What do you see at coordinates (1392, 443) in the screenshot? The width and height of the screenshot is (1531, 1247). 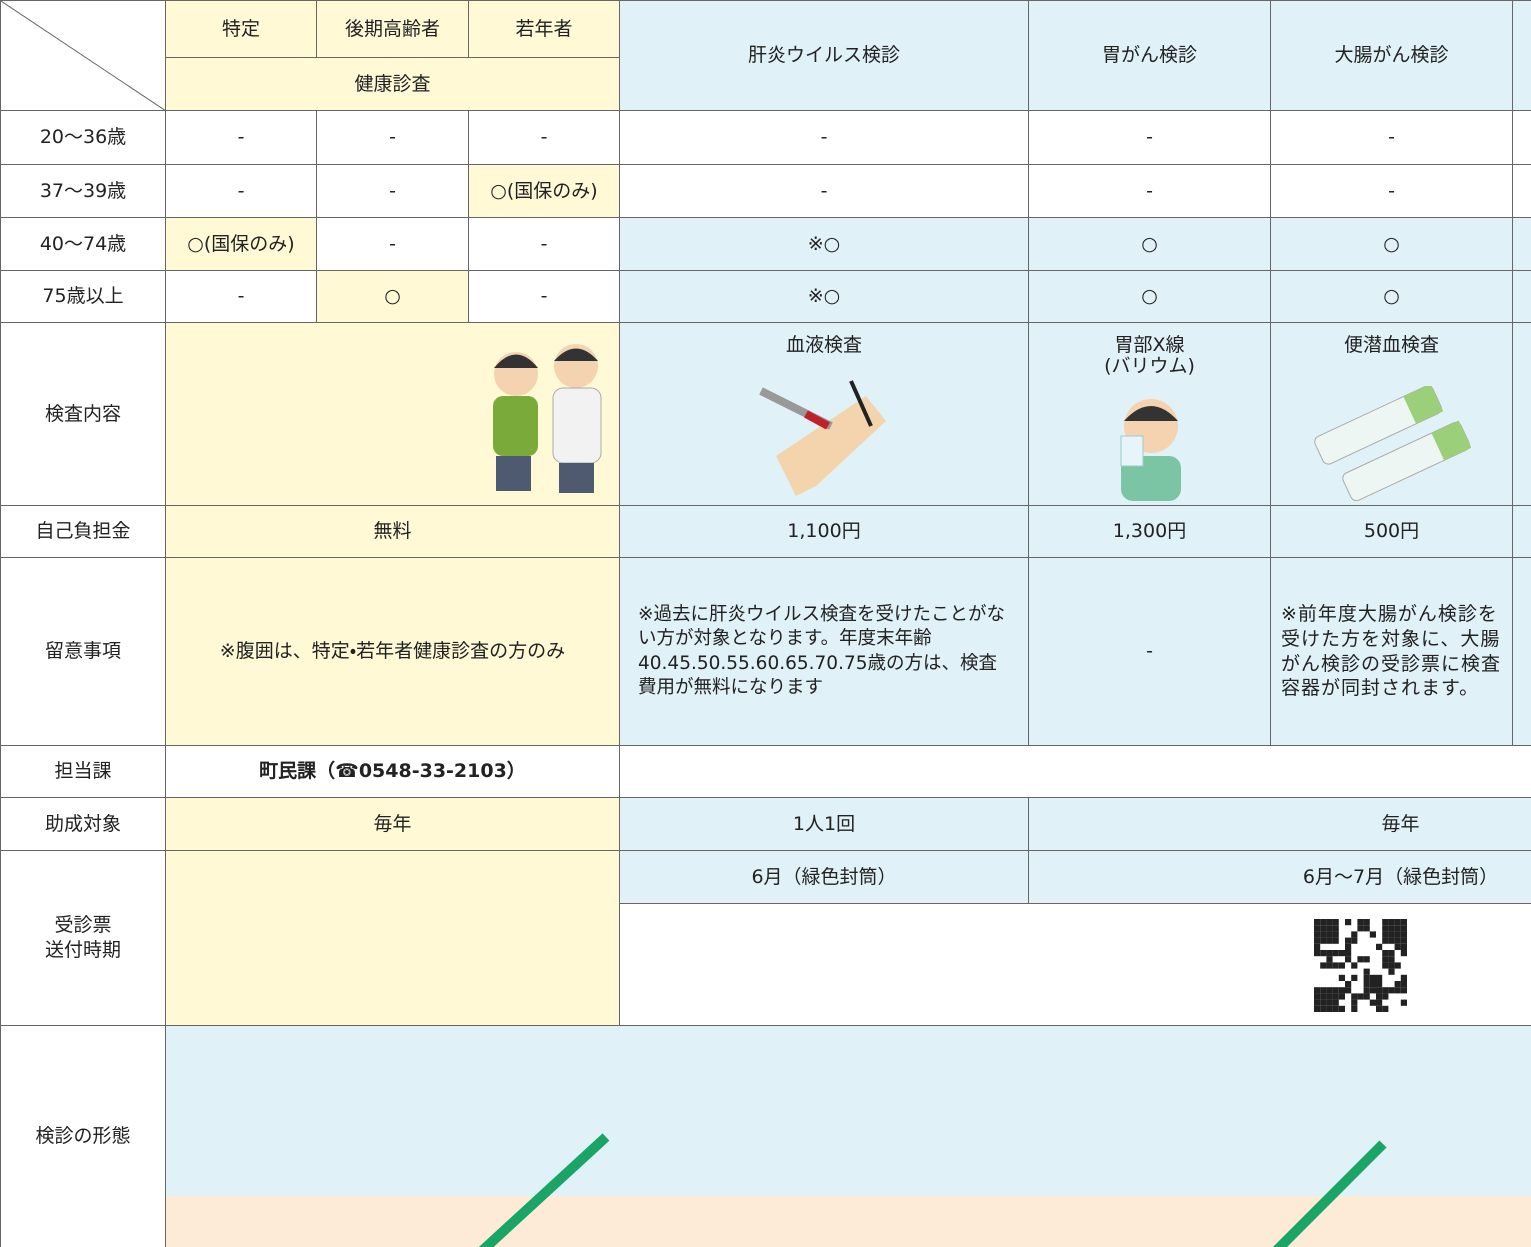 I see `stool-test-illustration` at bounding box center [1392, 443].